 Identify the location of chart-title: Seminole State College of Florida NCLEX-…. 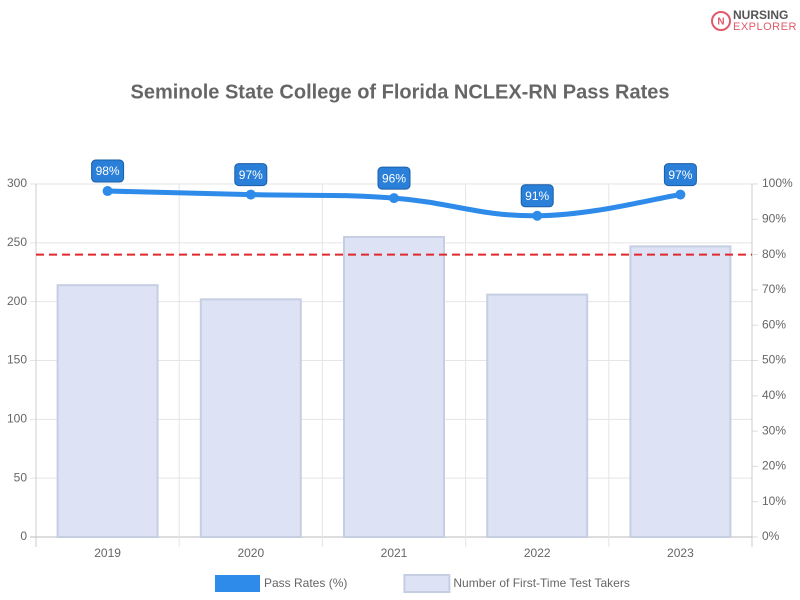
(399, 92).